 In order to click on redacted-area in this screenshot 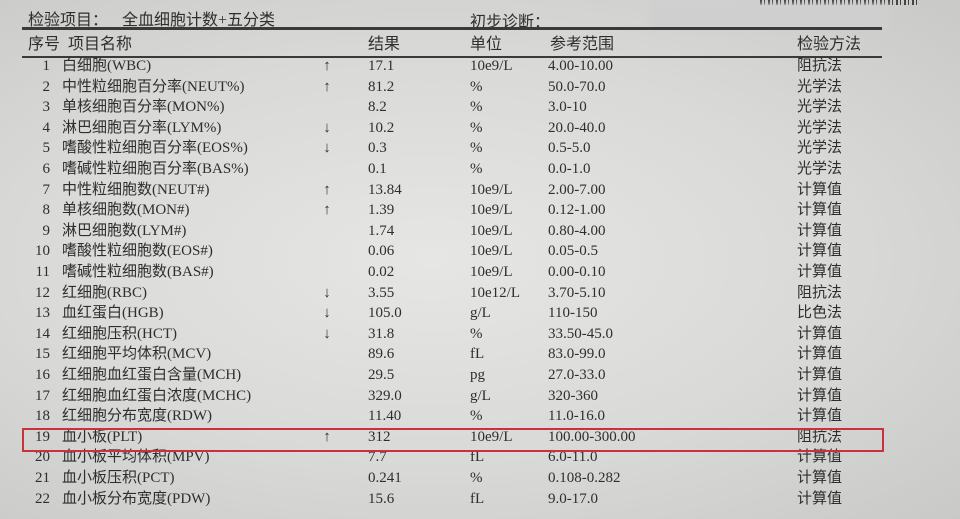, I will do `click(770, 17)`.